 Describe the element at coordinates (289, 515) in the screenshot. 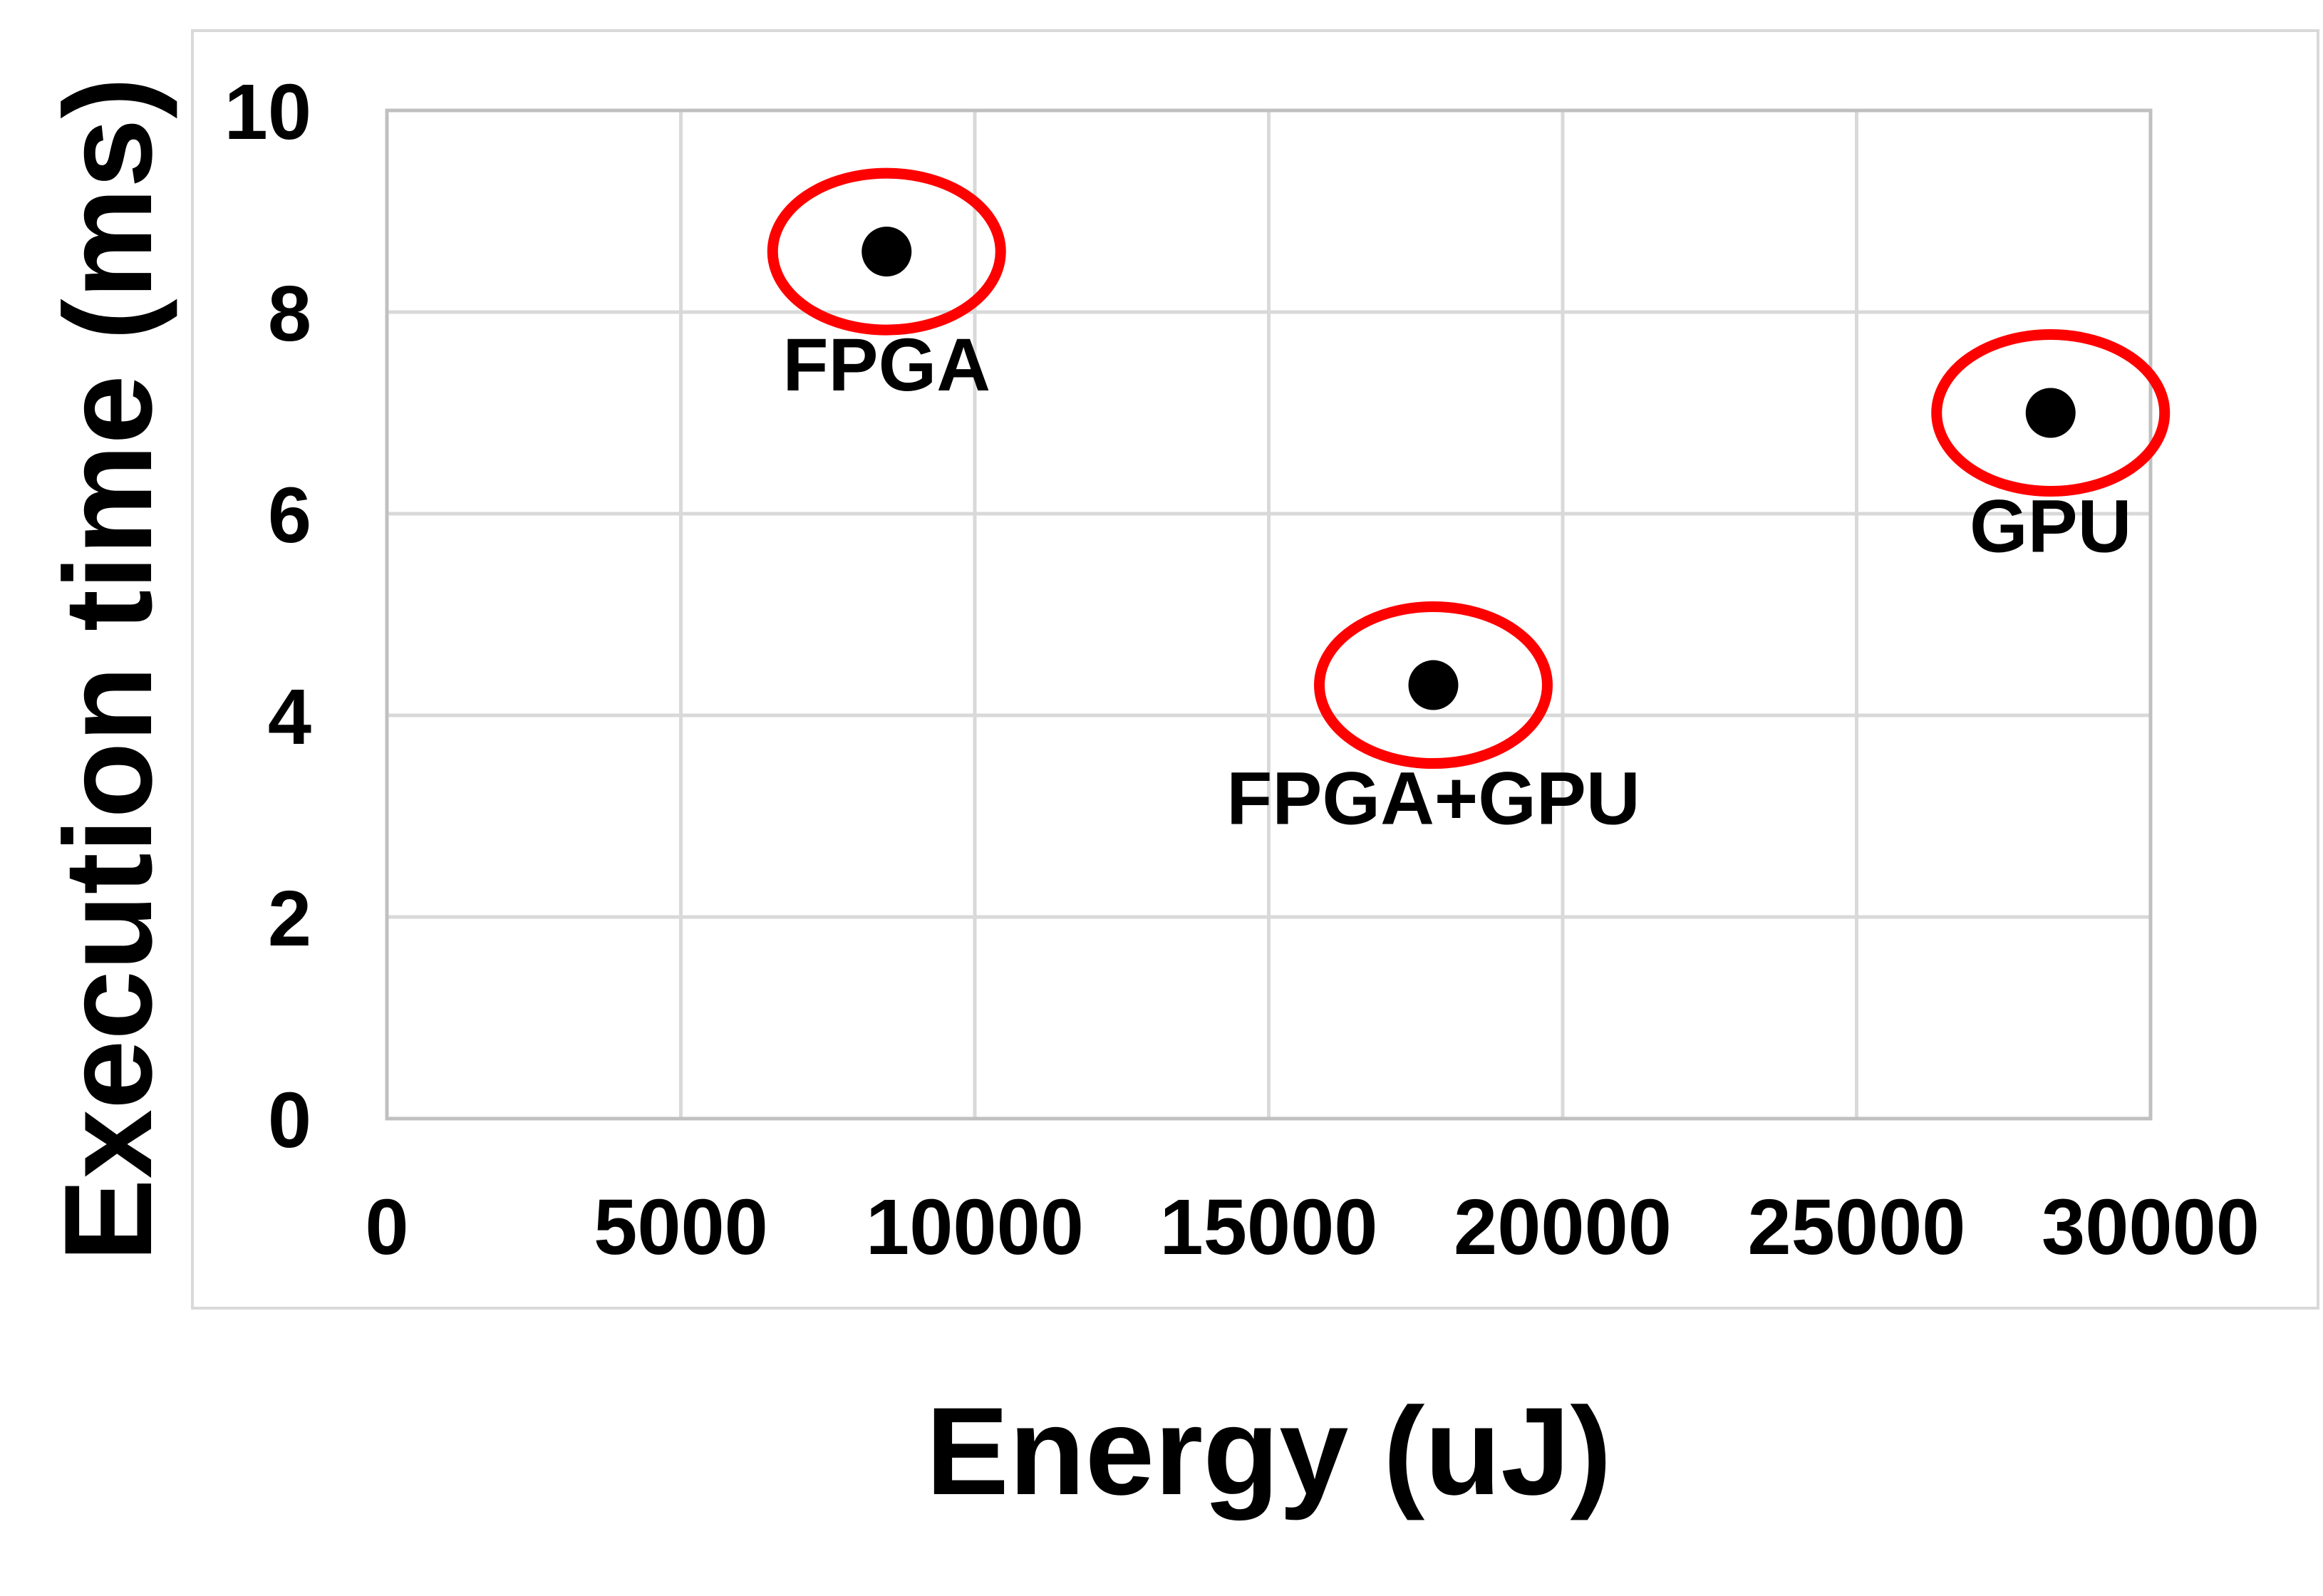

I see `y-tick-label-6: 6` at that location.